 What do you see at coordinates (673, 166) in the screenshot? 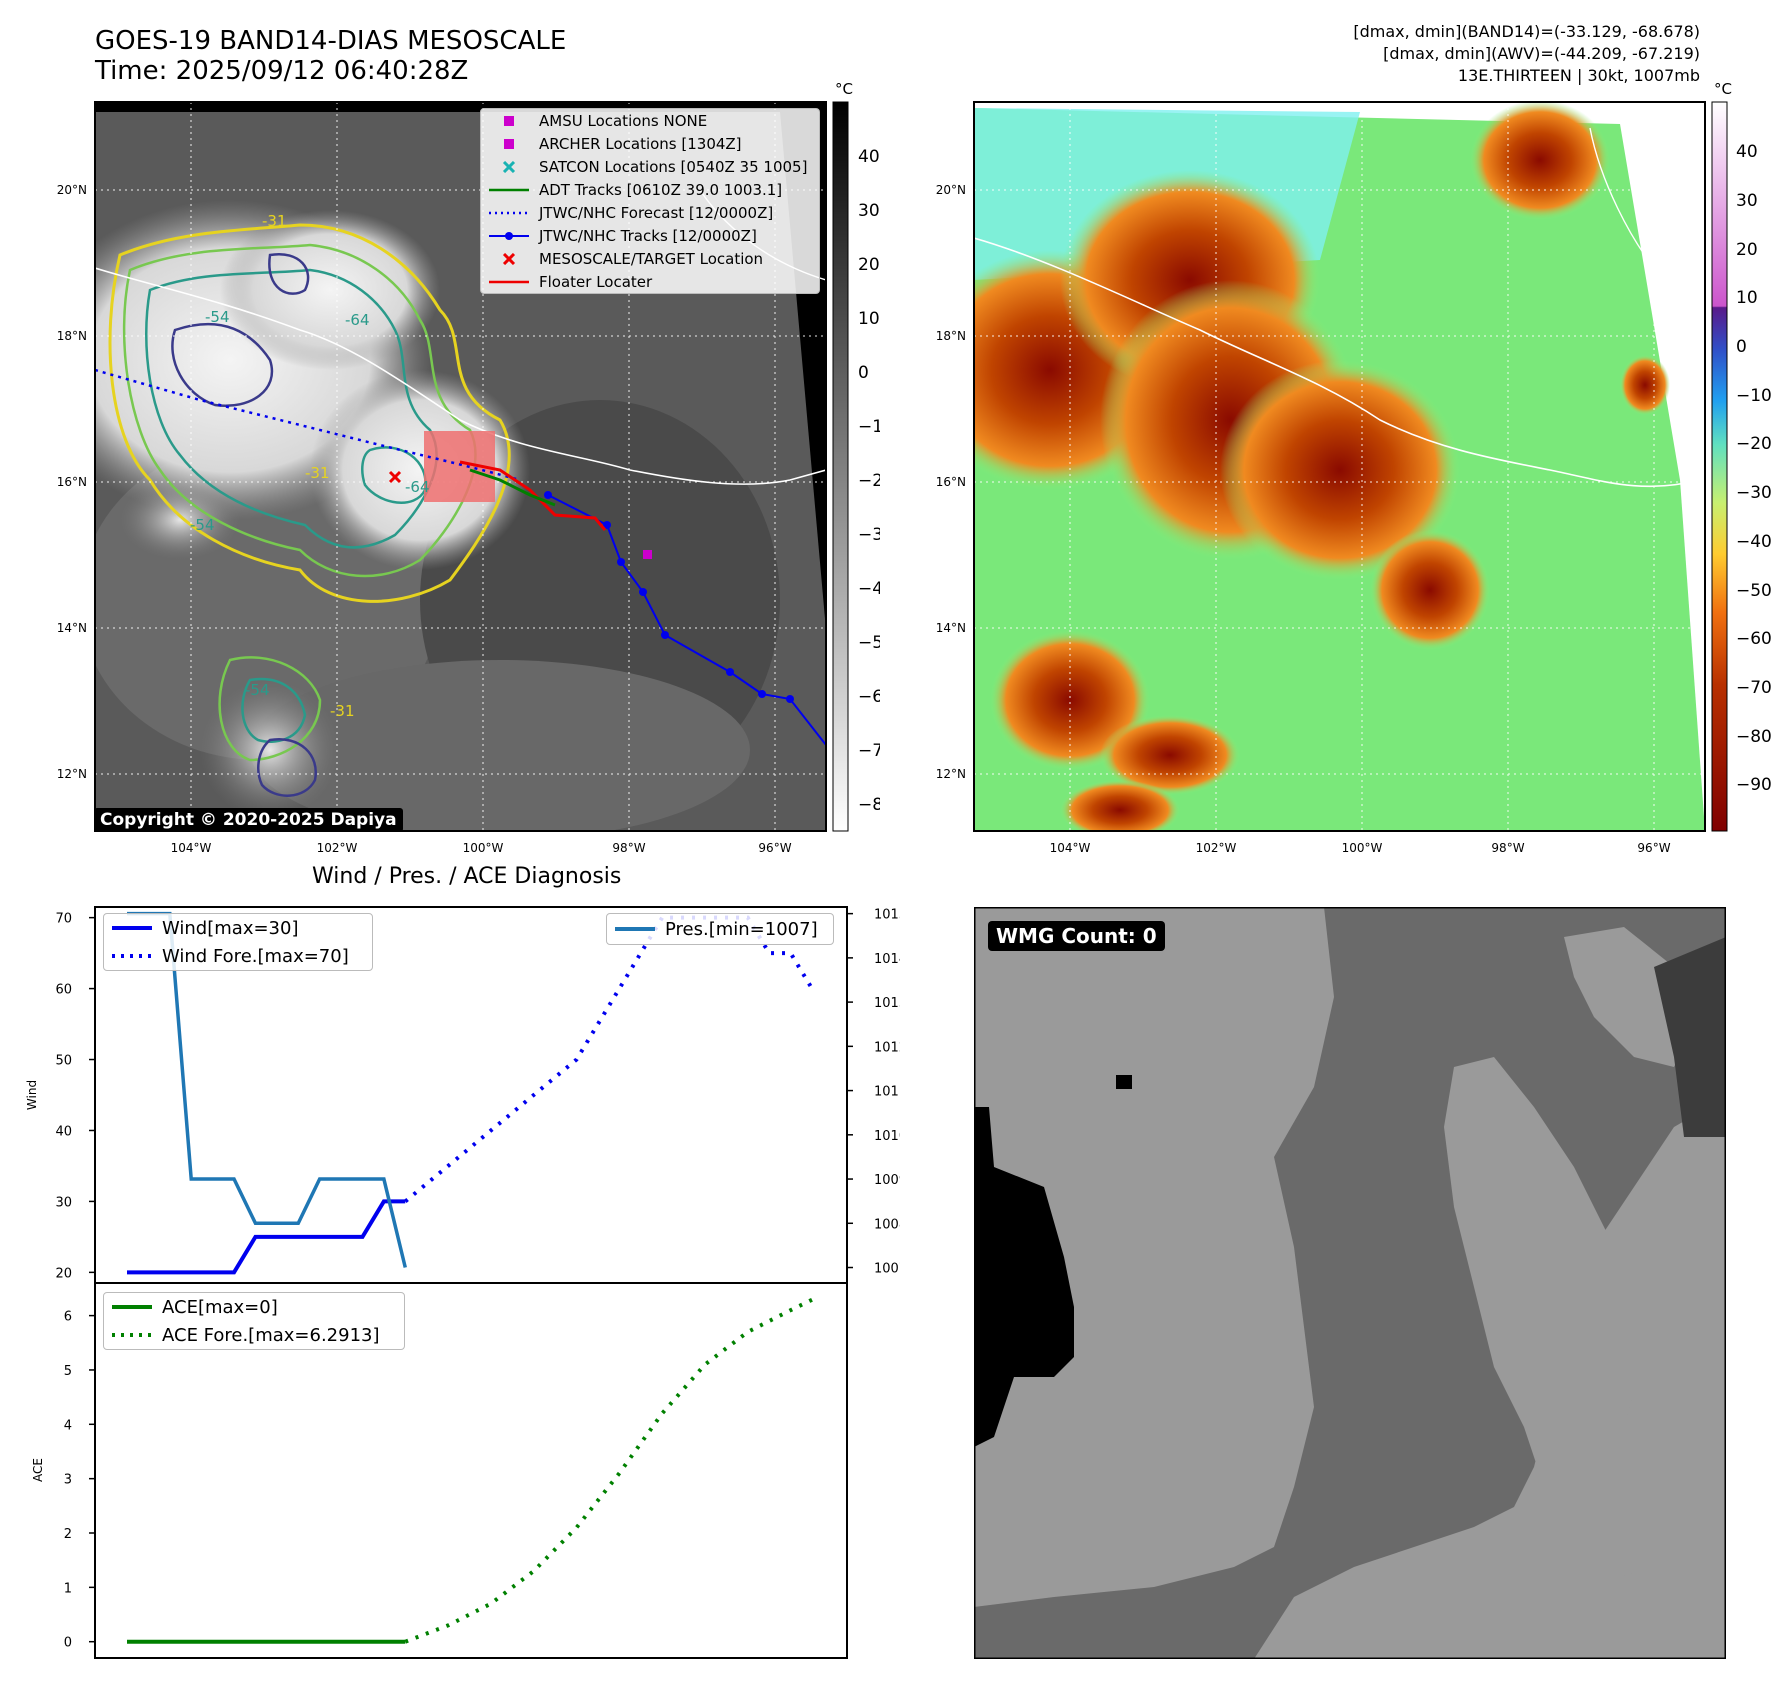
I see `legend-label: SATCON Locations [0540Z 35 1005]` at bounding box center [673, 166].